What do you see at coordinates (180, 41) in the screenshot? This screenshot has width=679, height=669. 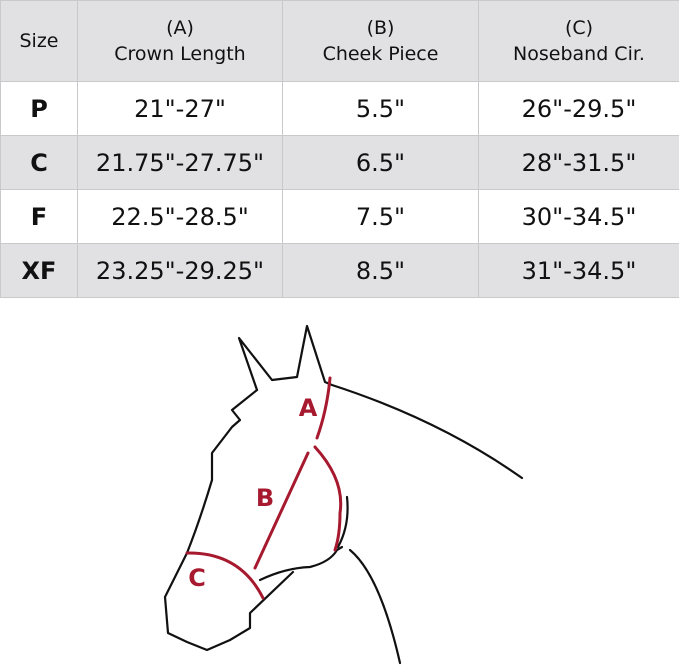 I see `header-crown-length: (A) Crown Length` at bounding box center [180, 41].